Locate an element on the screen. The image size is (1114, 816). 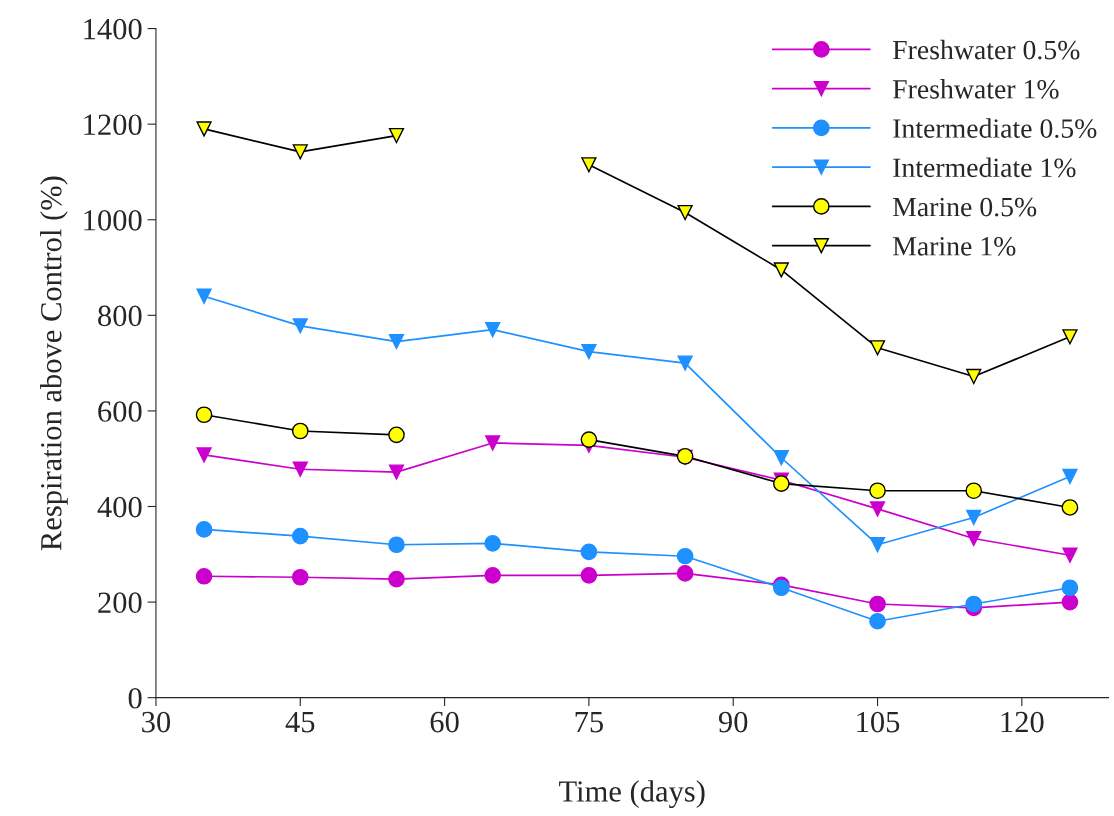
y-tick-label: 400 is located at coordinates (119, 507).